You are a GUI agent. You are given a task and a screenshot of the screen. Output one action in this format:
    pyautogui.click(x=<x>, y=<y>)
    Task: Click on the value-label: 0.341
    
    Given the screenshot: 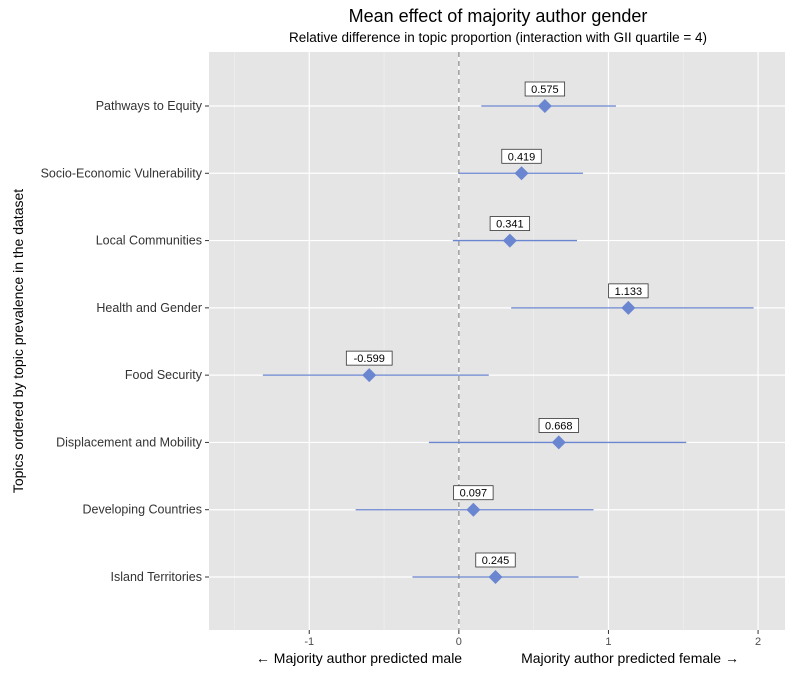 What is the action you would take?
    pyautogui.click(x=510, y=223)
    